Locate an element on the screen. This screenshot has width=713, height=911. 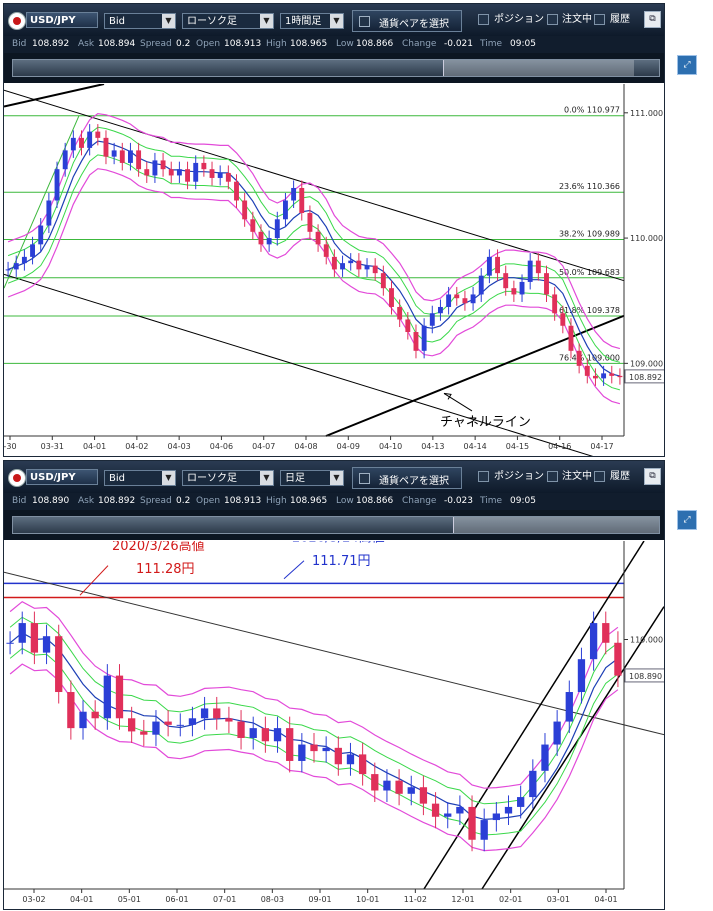
x-tick-label: 05-01 is located at coordinates (129, 899).